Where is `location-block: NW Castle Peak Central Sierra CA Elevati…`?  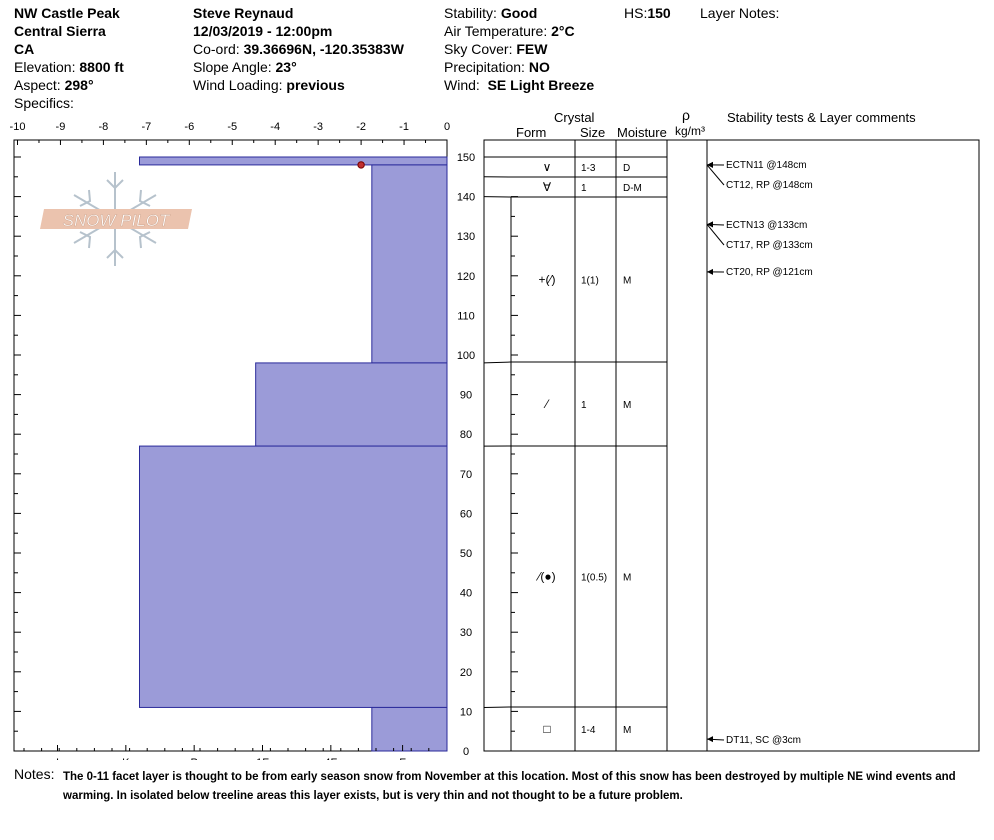
location-block: NW Castle Peak Central Sierra CA Elevati… is located at coordinates (69, 58).